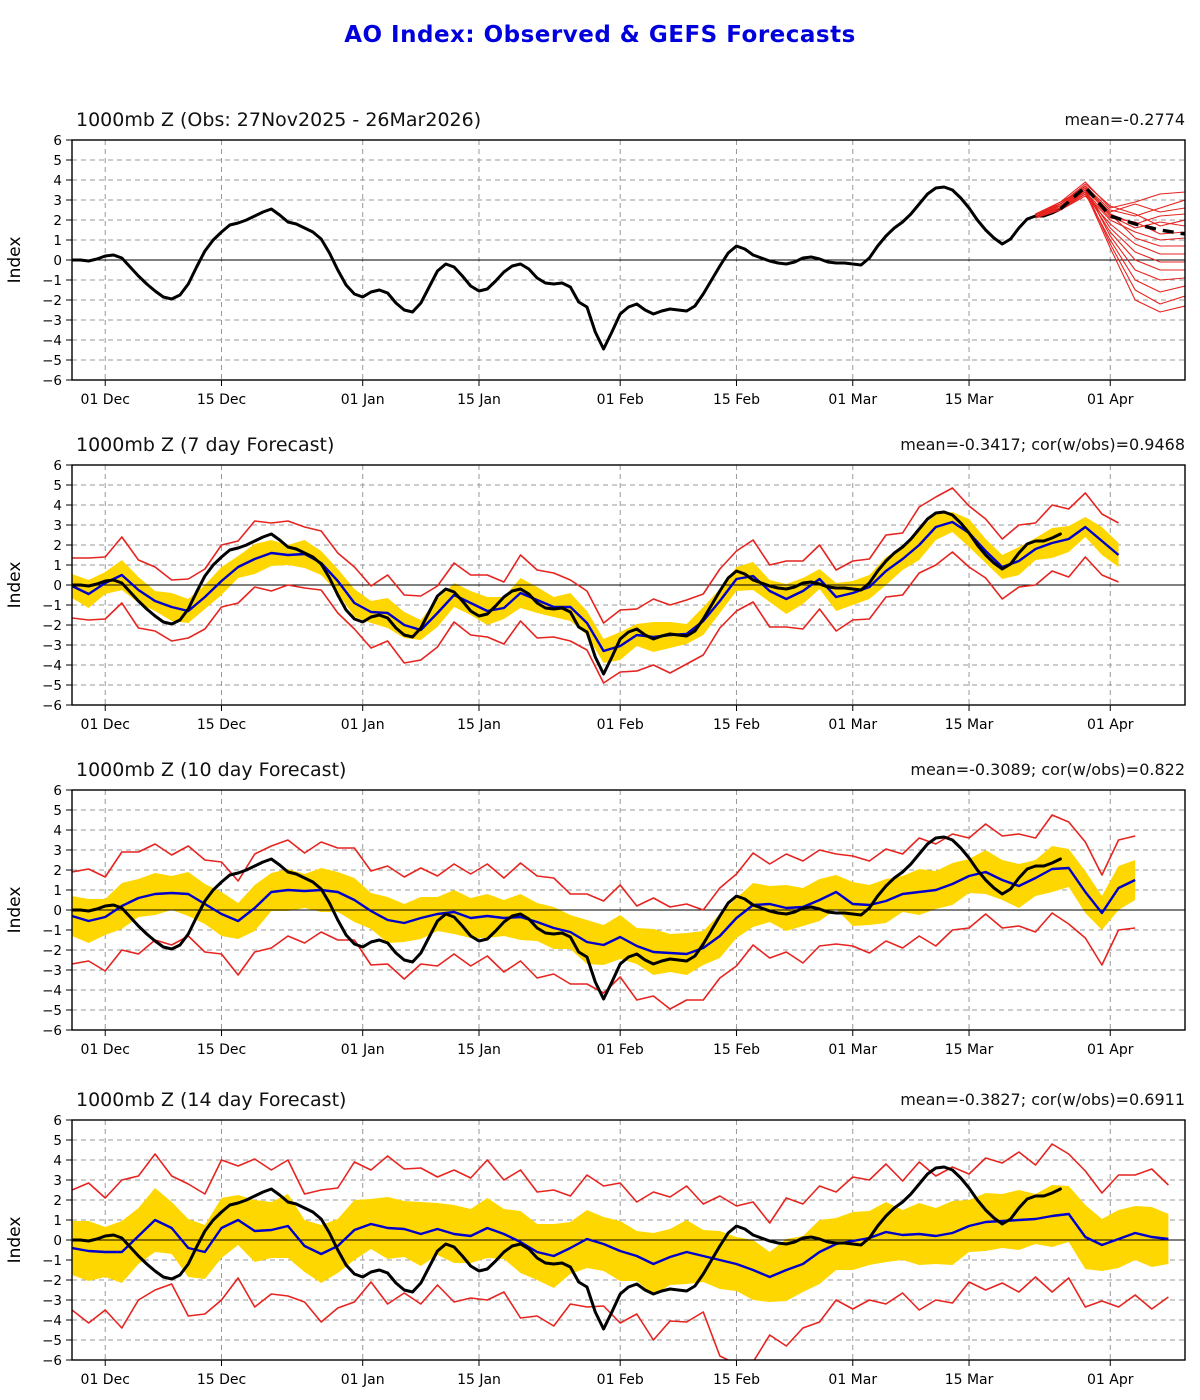  Describe the element at coordinates (57, 241) in the screenshot. I see `y-tick-label: 1` at that location.